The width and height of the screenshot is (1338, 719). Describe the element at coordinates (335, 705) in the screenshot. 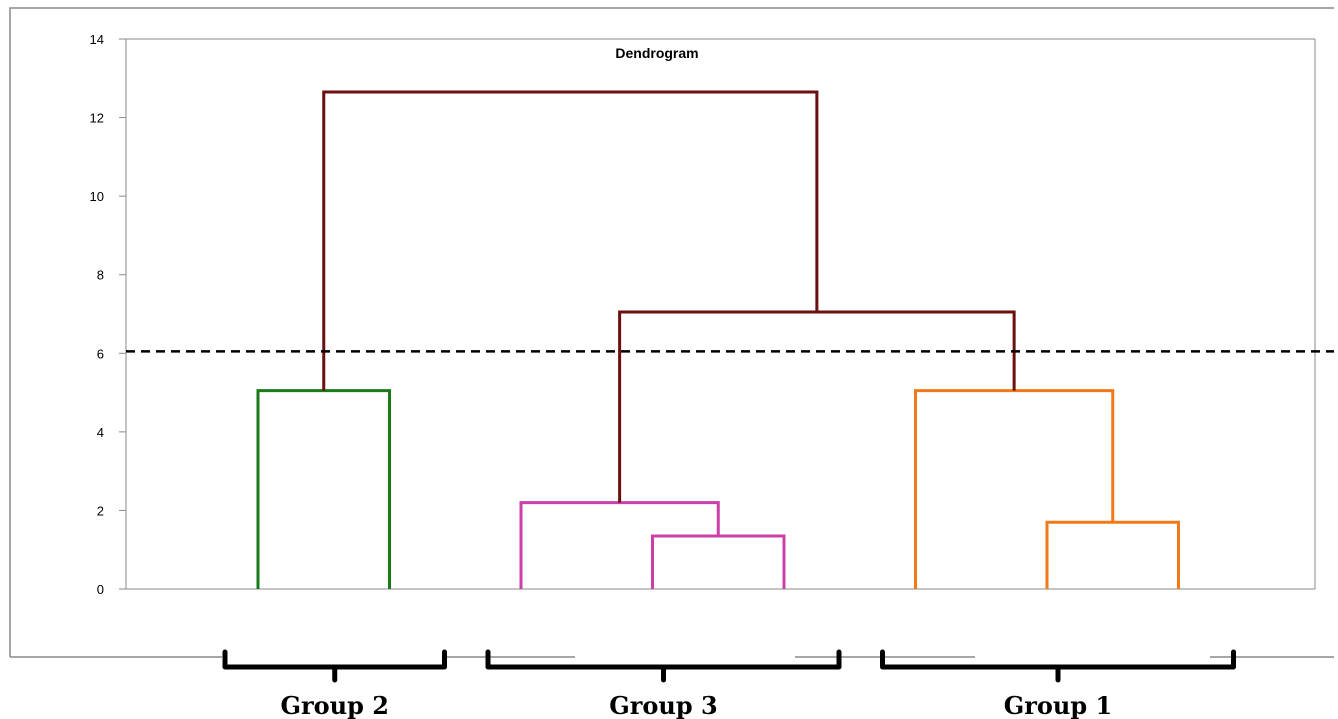

I see `group-label: Group 2` at that location.